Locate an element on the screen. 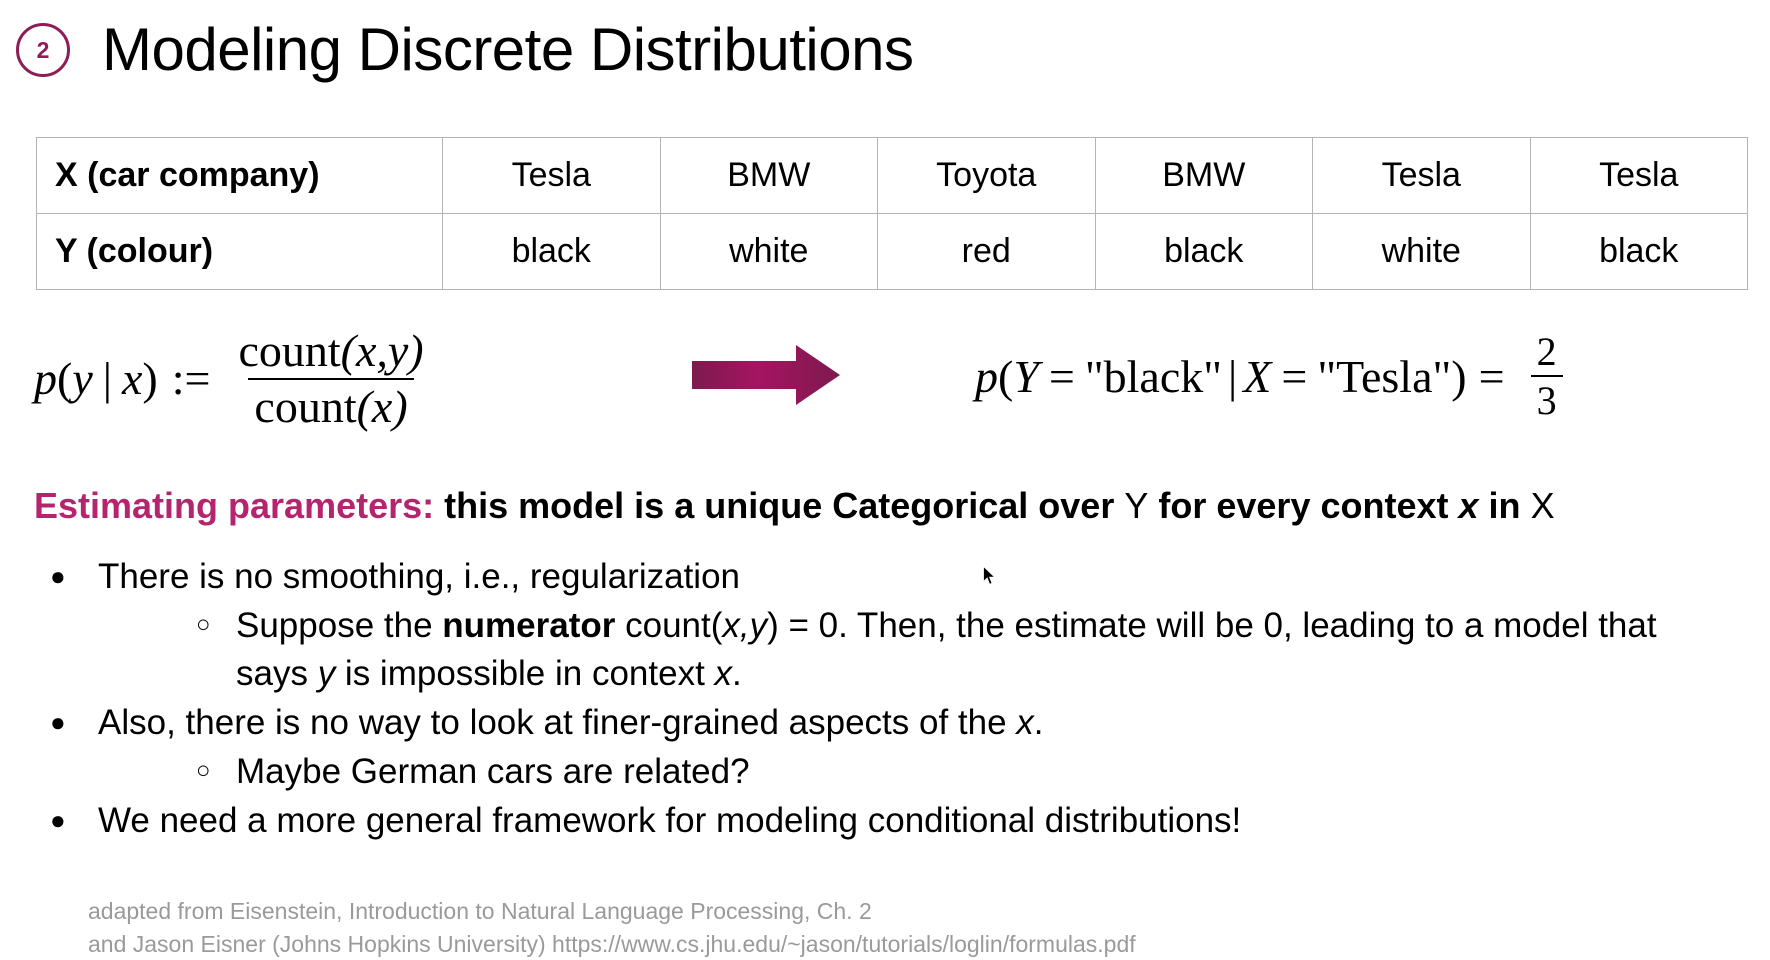 The width and height of the screenshot is (1770, 960). text-segment: is impossible in context is located at coordinates (525, 673).